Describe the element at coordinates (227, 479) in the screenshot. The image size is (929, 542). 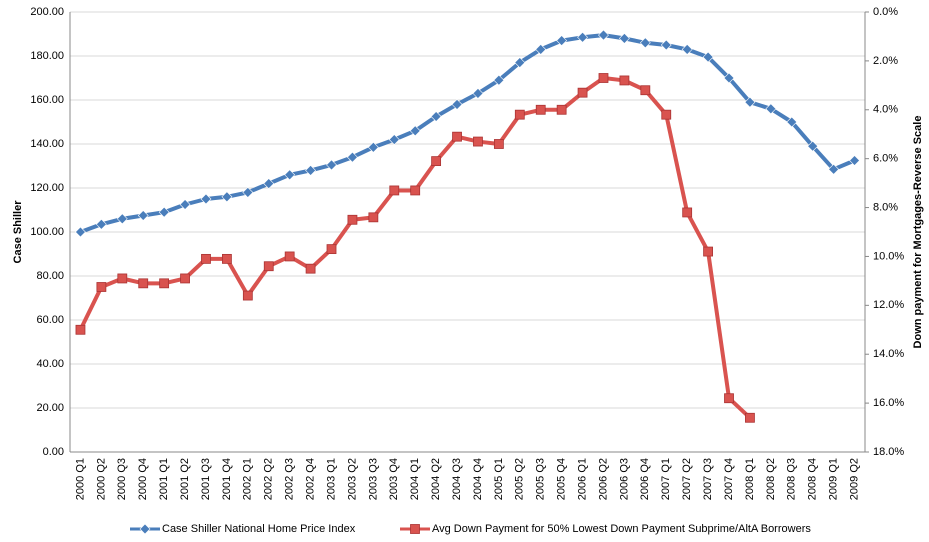
I see `x-tick-label: 2001 Q4` at that location.